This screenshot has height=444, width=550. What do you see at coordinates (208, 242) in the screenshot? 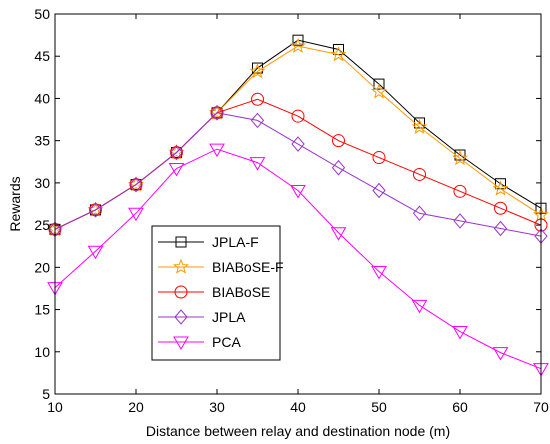
I see `legend-item-jpla-f: JPLA-F` at bounding box center [208, 242].